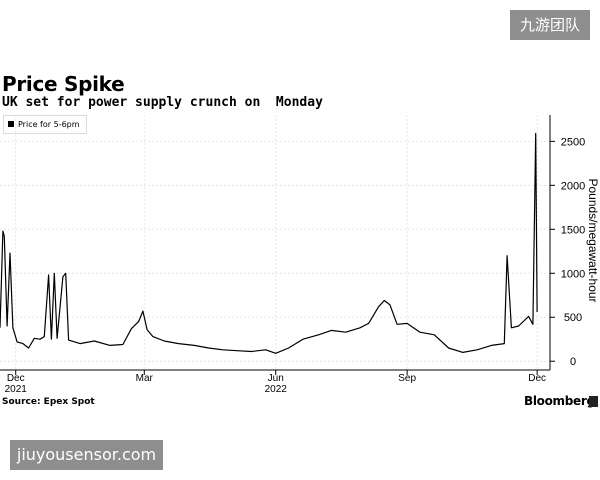 The image size is (600, 480). What do you see at coordinates (559, 401) in the screenshot?
I see `bloomberg-logo: Bloomberg` at bounding box center [559, 401].